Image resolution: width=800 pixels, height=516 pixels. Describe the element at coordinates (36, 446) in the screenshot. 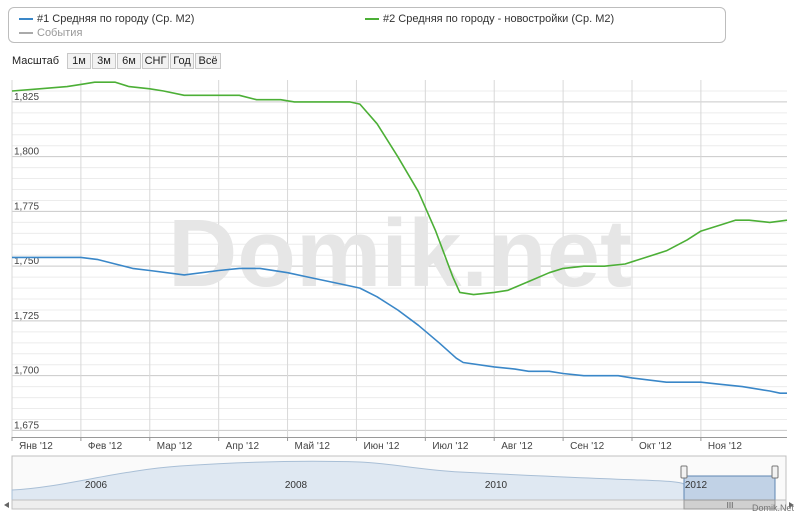

I see `x-tick-label: Янв '12` at that location.